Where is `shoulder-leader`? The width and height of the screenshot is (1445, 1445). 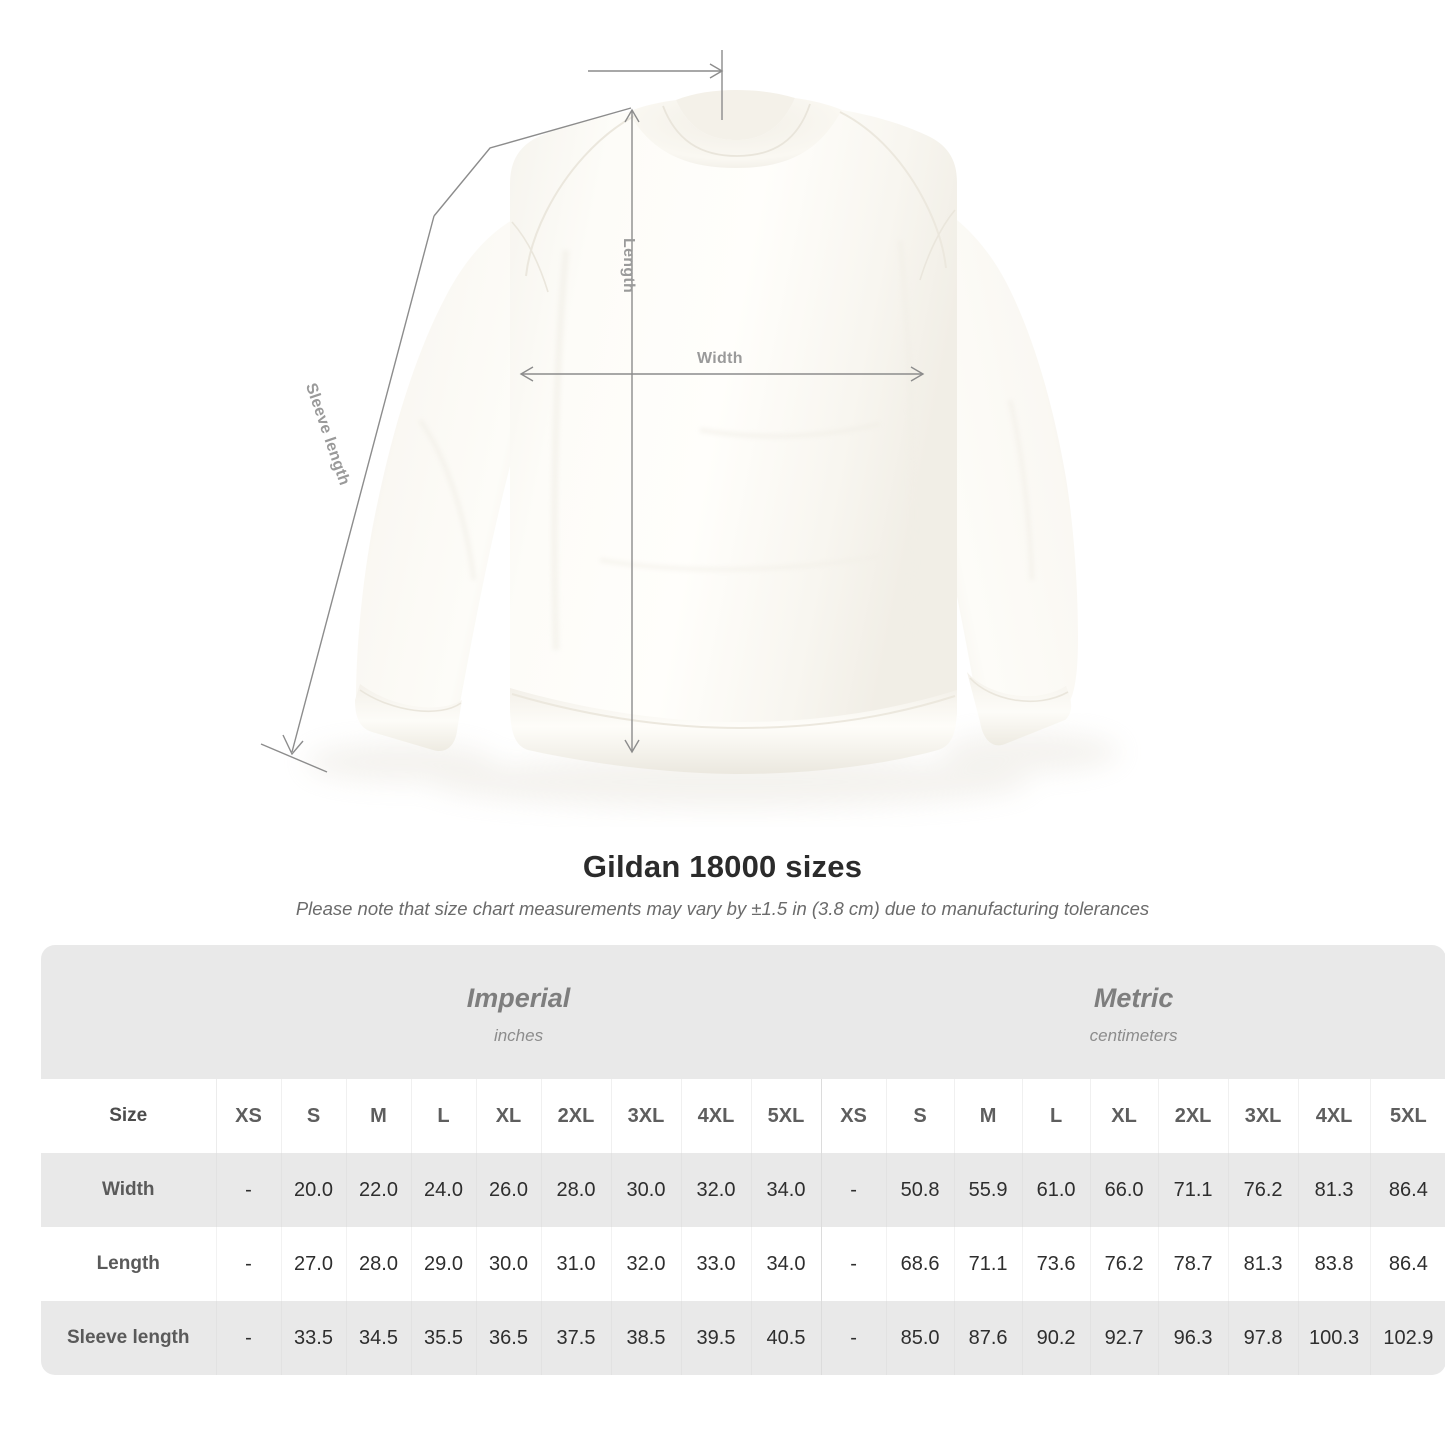 shoulder-leader is located at coordinates (532, 162).